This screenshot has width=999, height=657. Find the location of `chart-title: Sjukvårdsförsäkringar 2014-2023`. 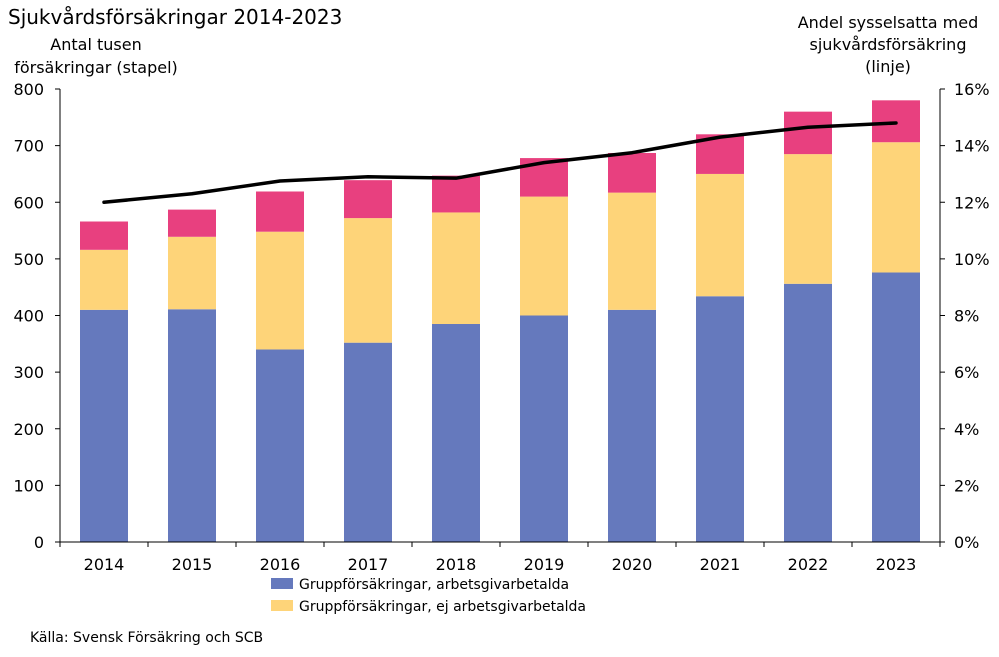

chart-title: Sjukvårdsförsäkringar 2014-2023 is located at coordinates (175, 17).